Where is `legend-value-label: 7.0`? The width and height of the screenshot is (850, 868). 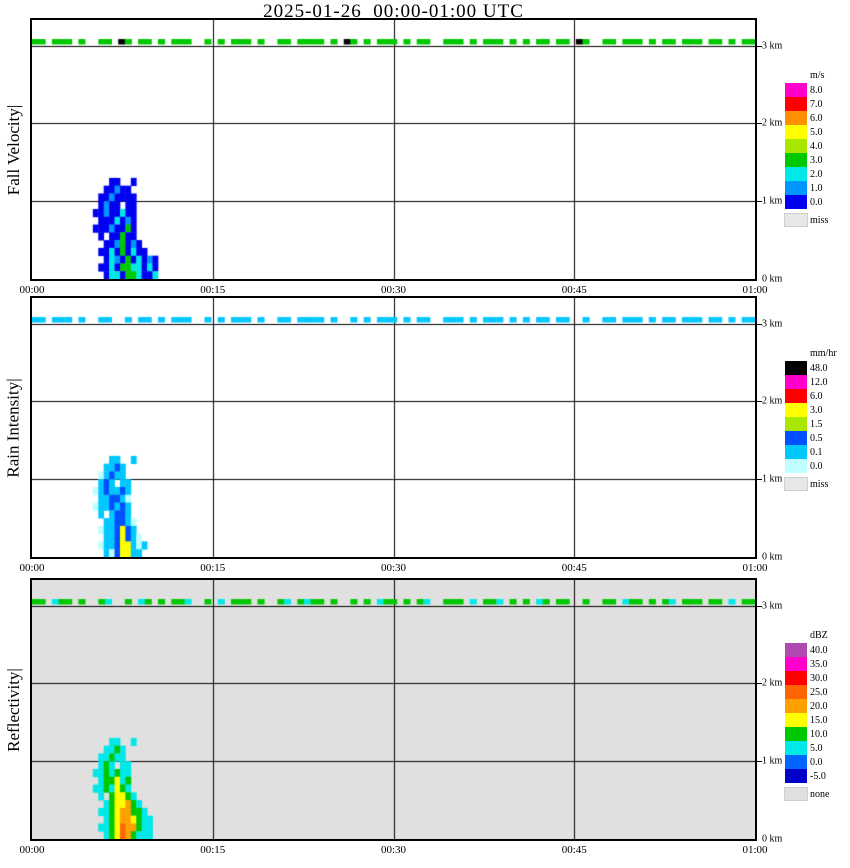
legend-value-label: 7.0 is located at coordinates (816, 104).